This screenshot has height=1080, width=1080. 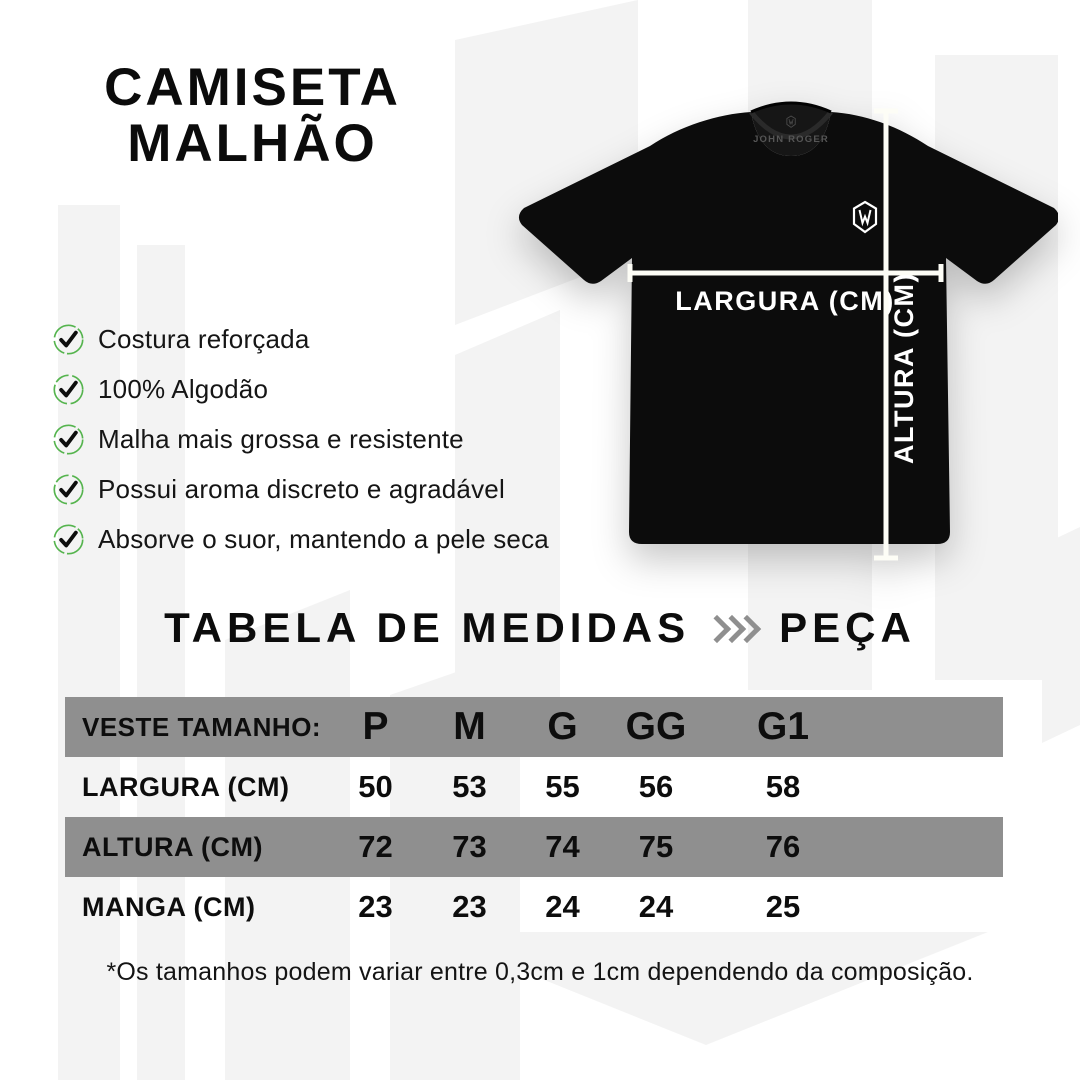 I want to click on feature-label: Possui aroma discreto e agradável, so click(x=301, y=488).